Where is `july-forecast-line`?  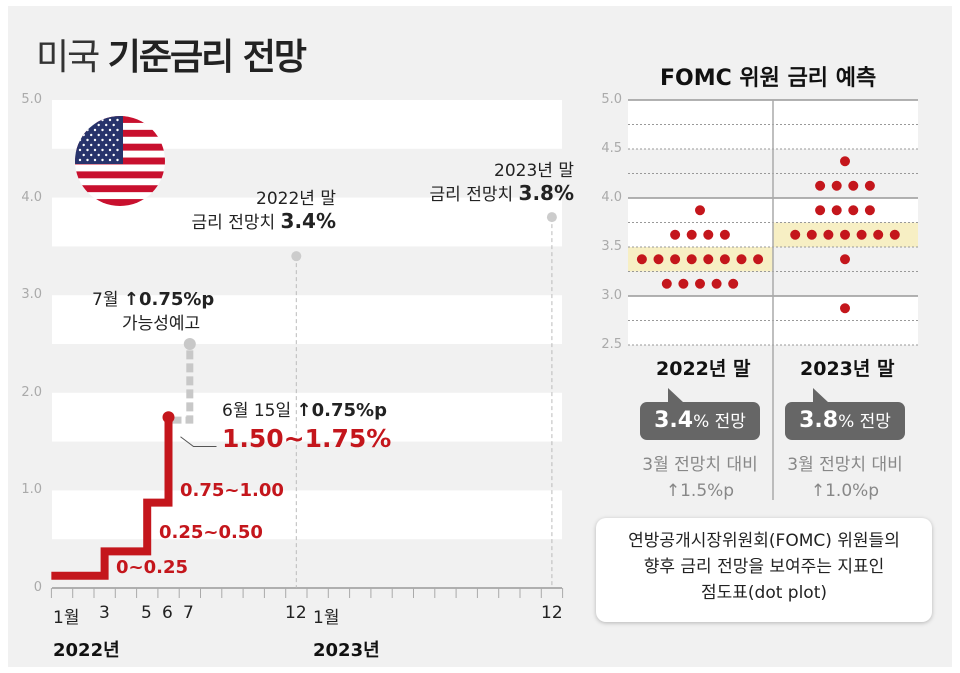
july-forecast-line is located at coordinates (183, 384).